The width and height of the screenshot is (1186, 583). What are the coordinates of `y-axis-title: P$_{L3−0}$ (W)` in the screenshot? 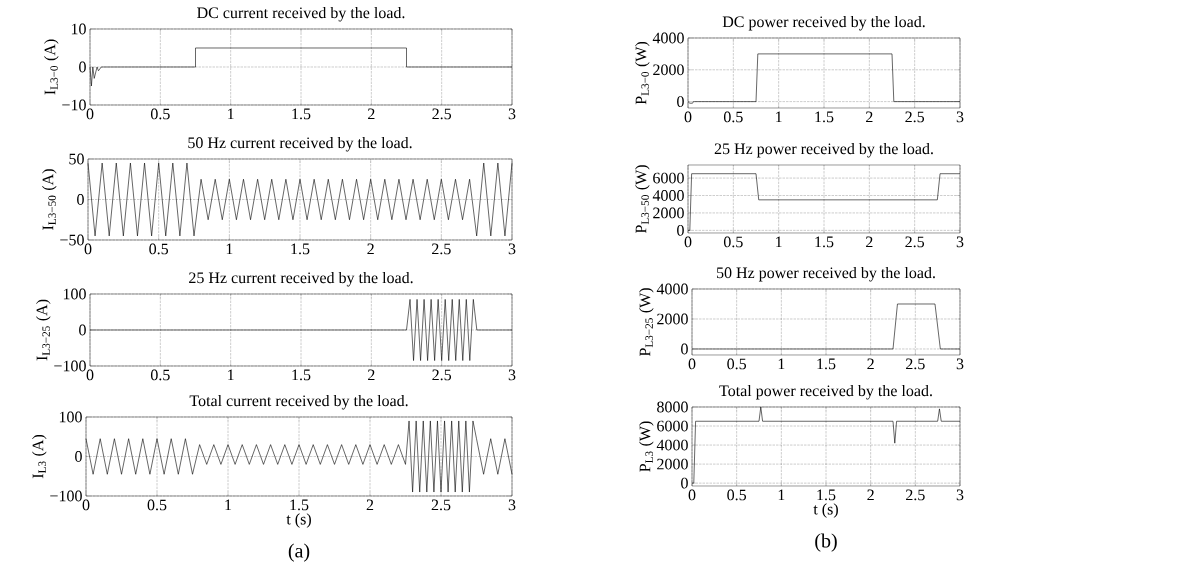 It's located at (642, 73).